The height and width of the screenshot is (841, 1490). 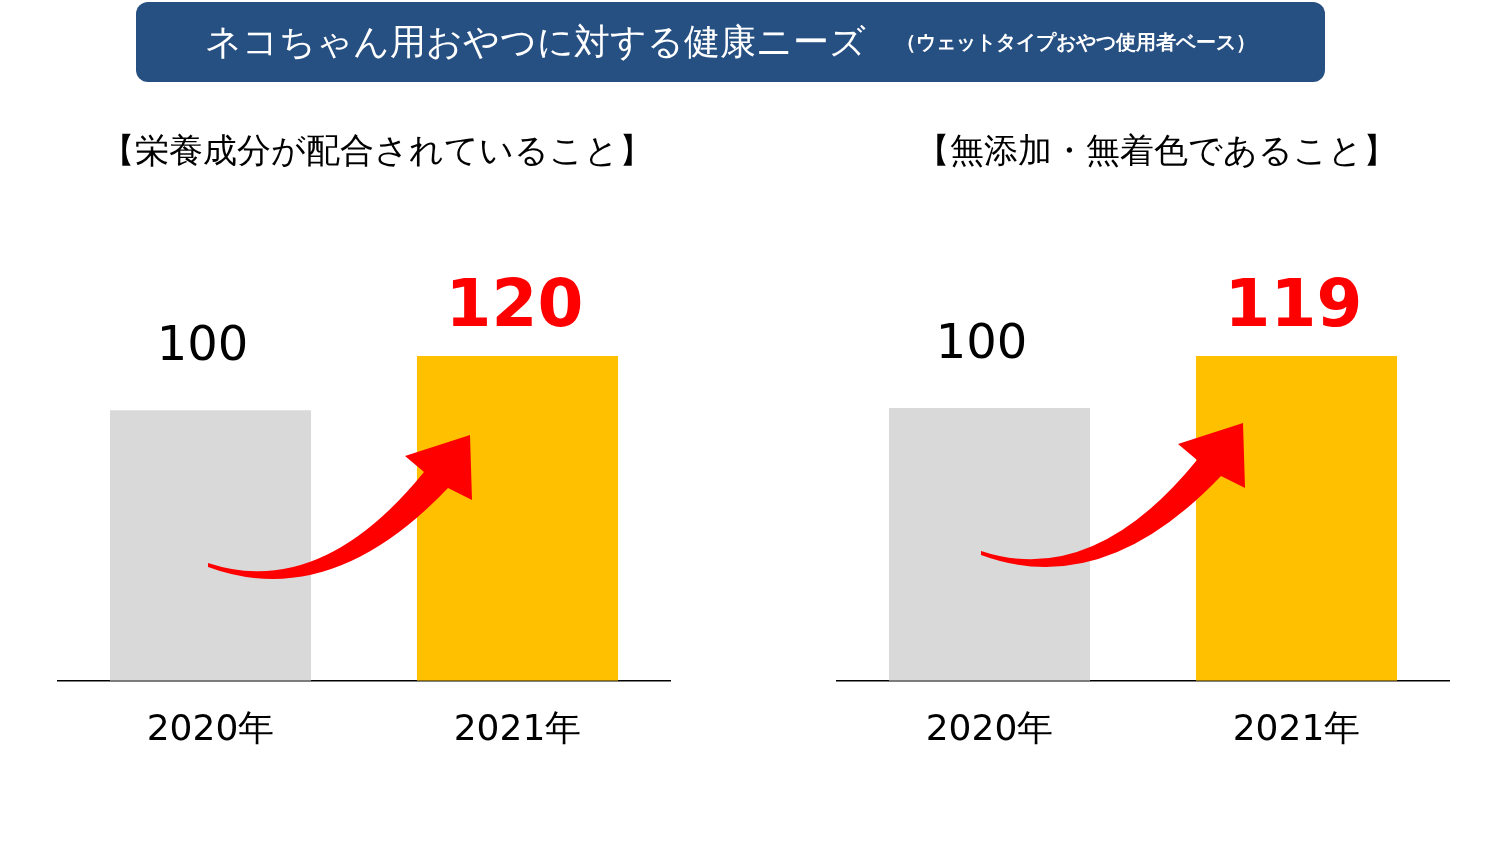 What do you see at coordinates (377, 150) in the screenshot?
I see `chart-title: 【栄養成分が配合されていること】` at bounding box center [377, 150].